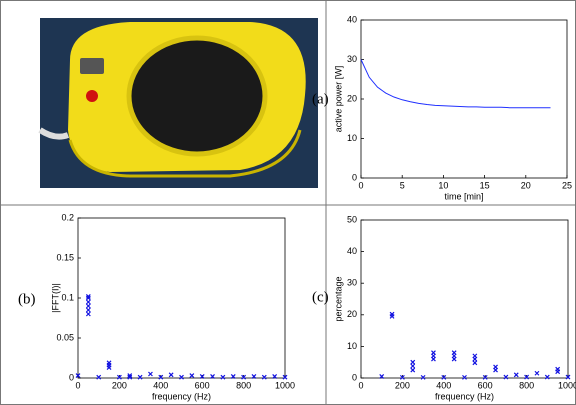 The height and width of the screenshot is (405, 576). Describe the element at coordinates (352, 219) in the screenshot. I see `y-tick-label: 50` at that location.